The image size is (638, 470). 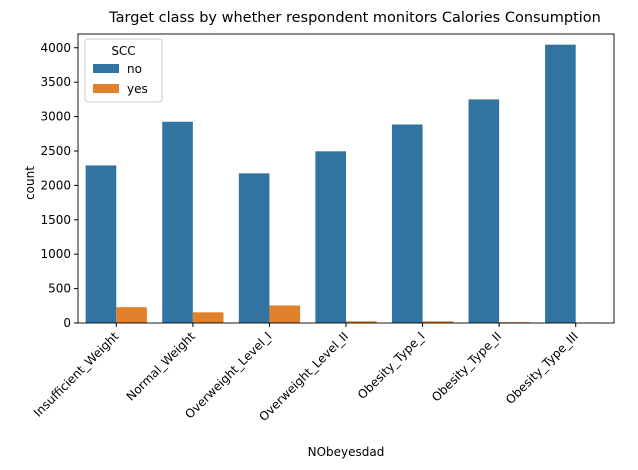 What do you see at coordinates (123, 70) in the screenshot?
I see `legend: SCC no yes` at bounding box center [123, 70].